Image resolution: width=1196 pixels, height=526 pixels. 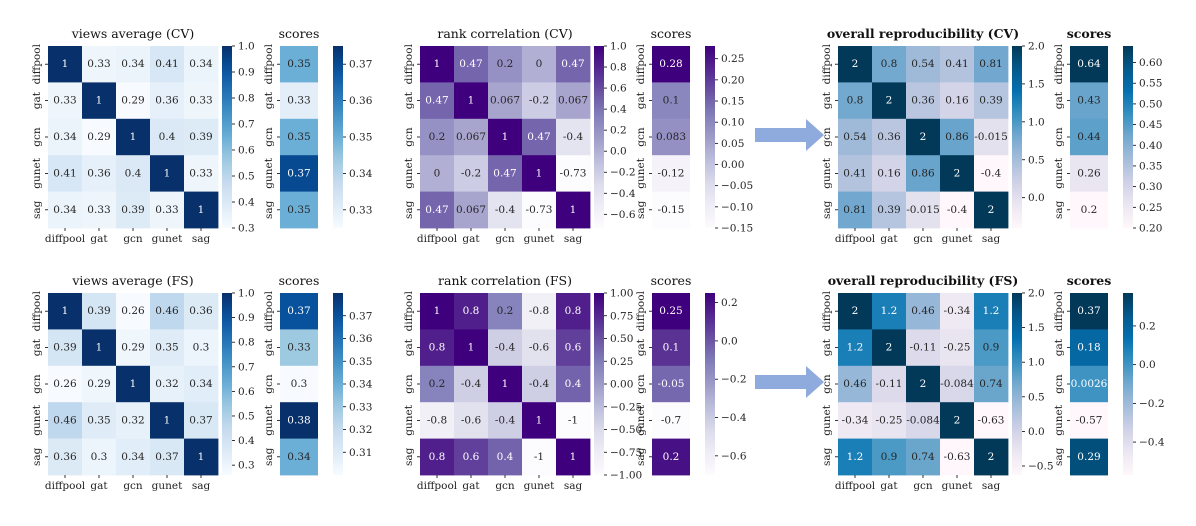 I want to click on row2-group2-scores-cell, so click(x=671, y=420).